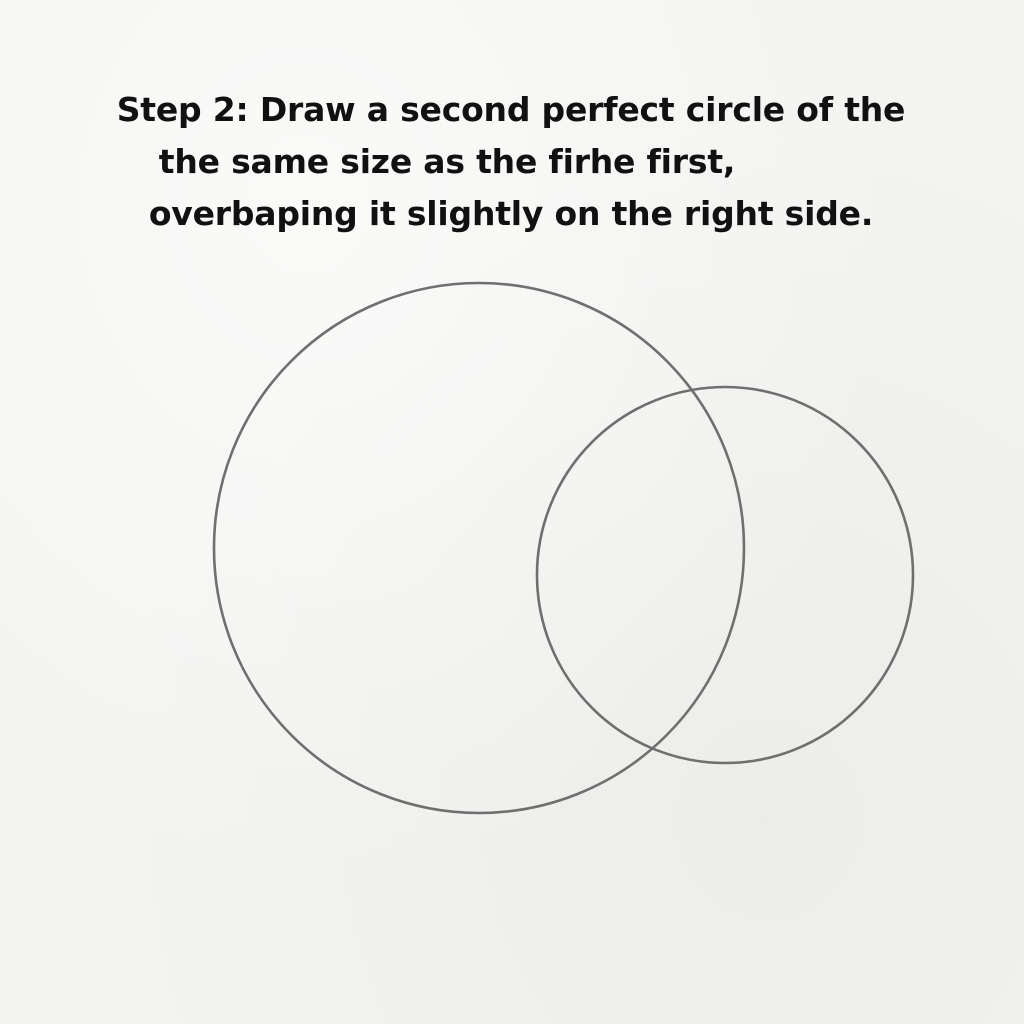  What do you see at coordinates (447, 161) in the screenshot?
I see `instruction-line-2: the same size as the firhe first,` at bounding box center [447, 161].